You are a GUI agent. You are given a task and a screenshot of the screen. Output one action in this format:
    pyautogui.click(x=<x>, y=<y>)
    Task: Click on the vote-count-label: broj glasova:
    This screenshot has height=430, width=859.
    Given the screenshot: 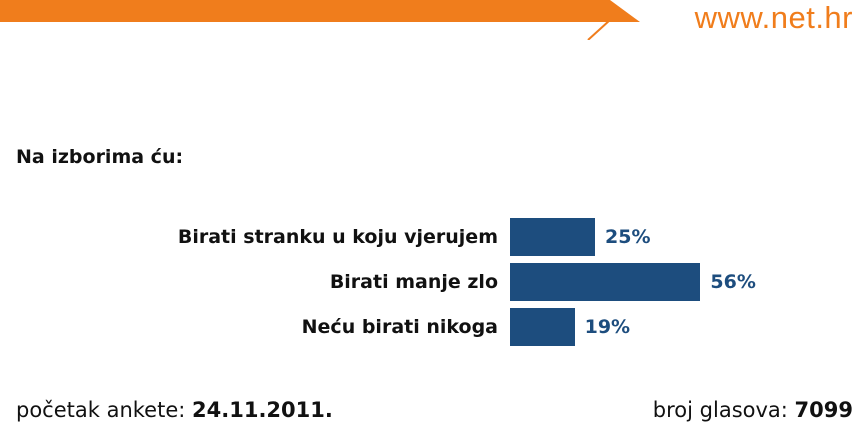 What is the action you would take?
    pyautogui.click(x=720, y=410)
    